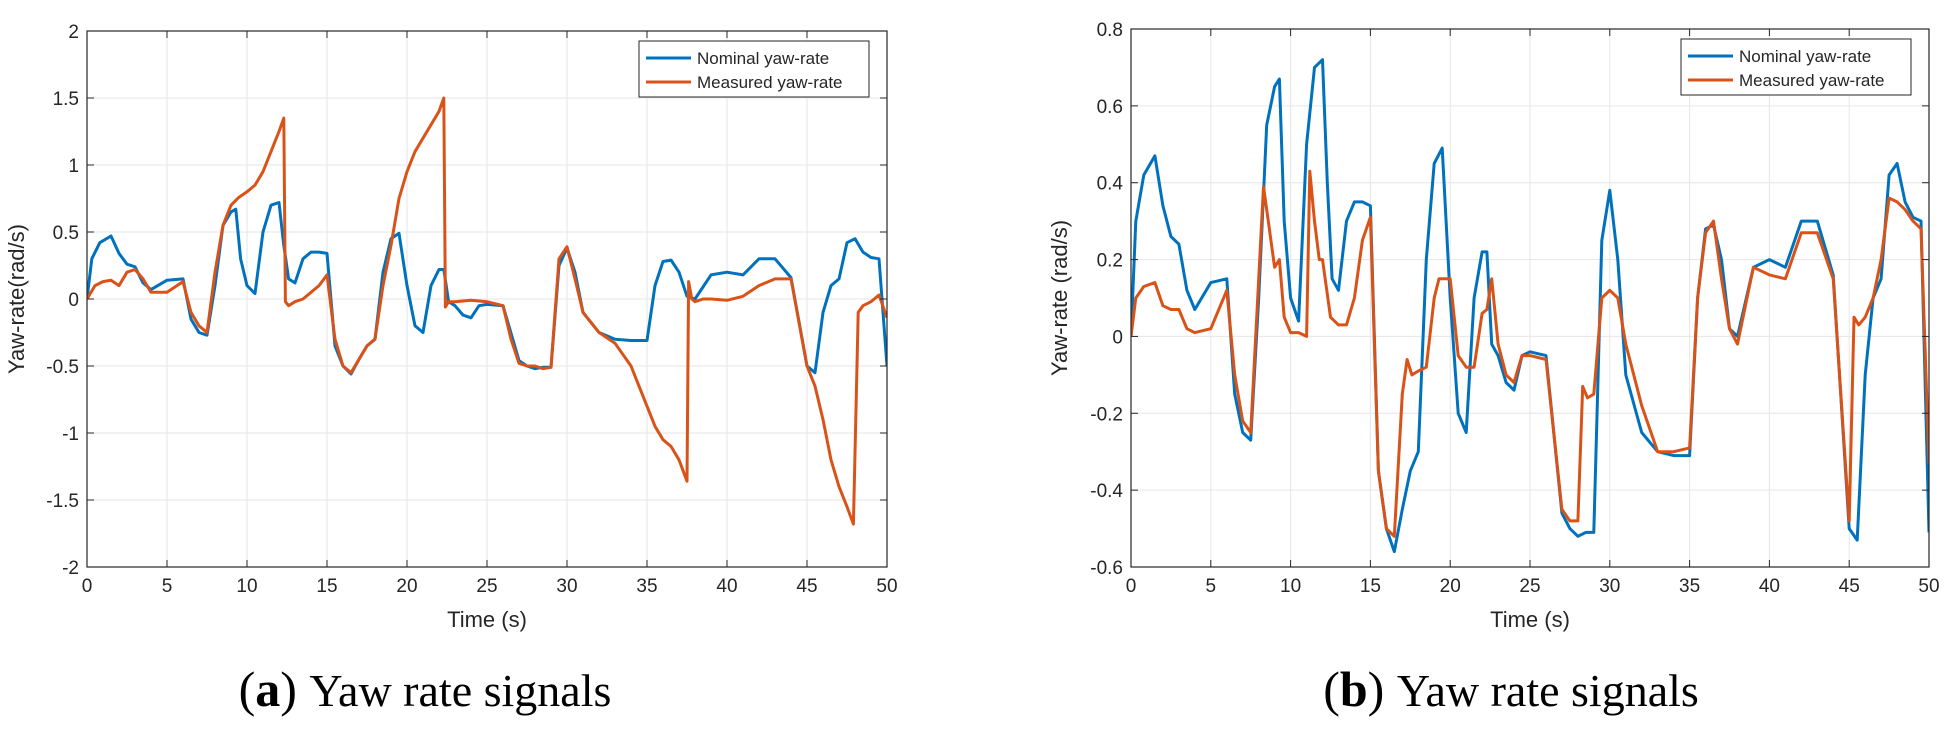 Image resolution: width=1952 pixels, height=731 pixels. What do you see at coordinates (70, 434) in the screenshot?
I see `y-tick-label: -1` at bounding box center [70, 434].